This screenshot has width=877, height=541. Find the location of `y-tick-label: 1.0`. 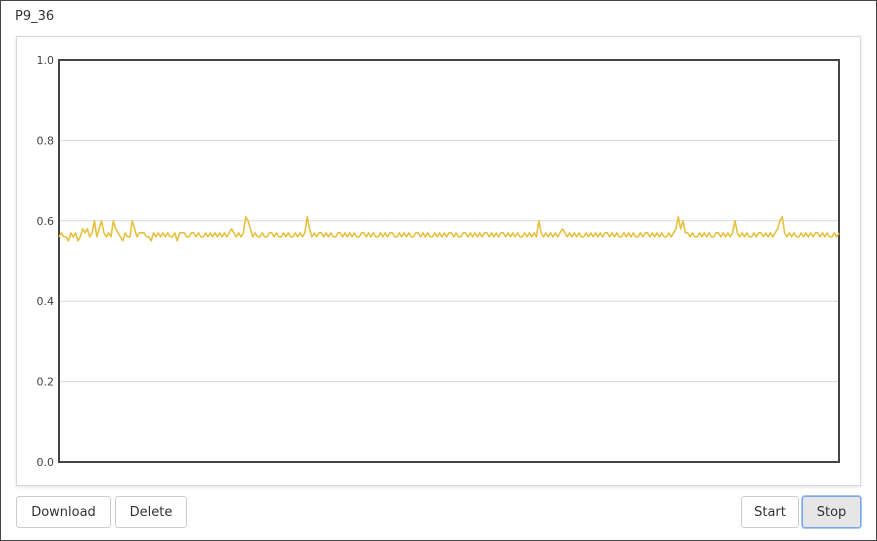

y-tick-label: 1.0 is located at coordinates (46, 60).